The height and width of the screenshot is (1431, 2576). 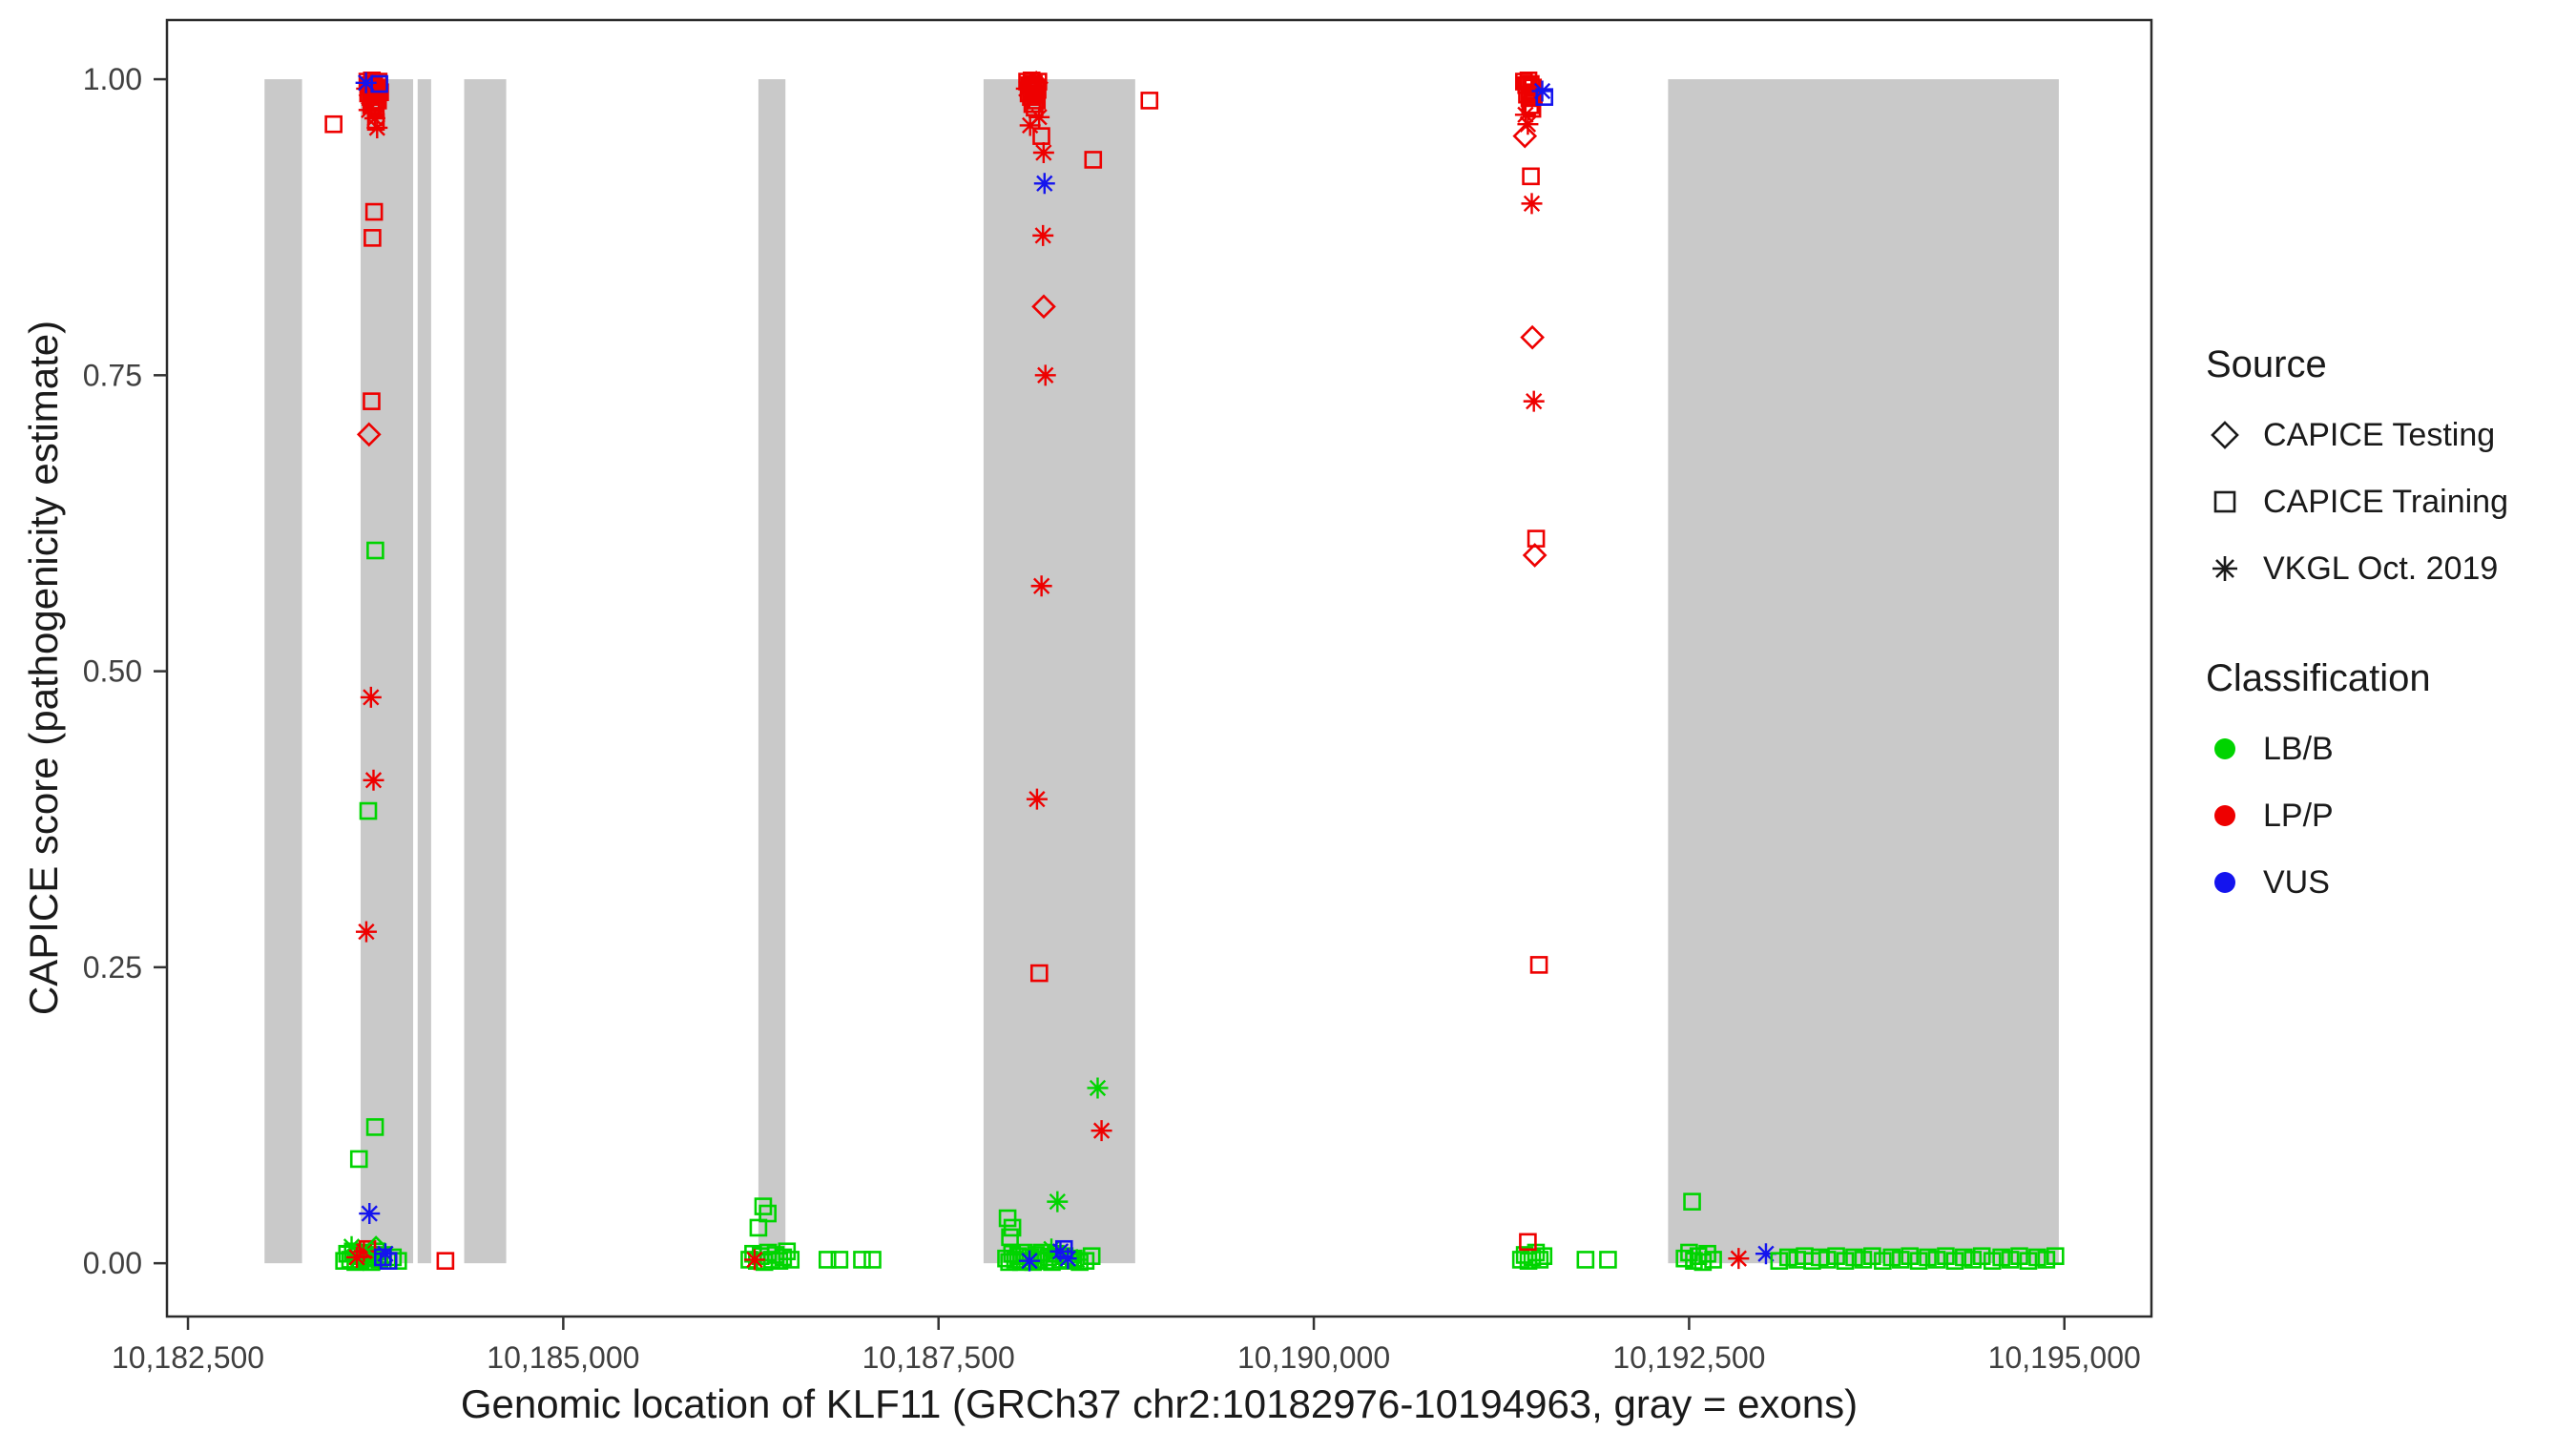 I want to click on square-icon, so click(x=2224, y=502).